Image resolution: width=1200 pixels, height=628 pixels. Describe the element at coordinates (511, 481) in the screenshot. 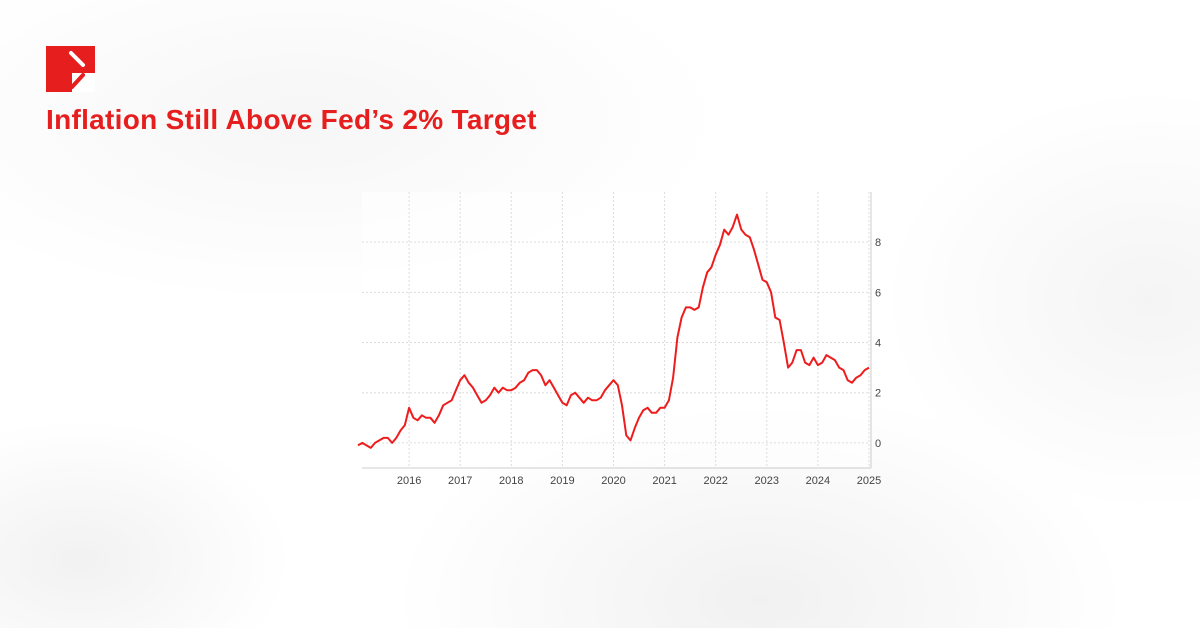

I see `x-tick-label: 2018` at that location.